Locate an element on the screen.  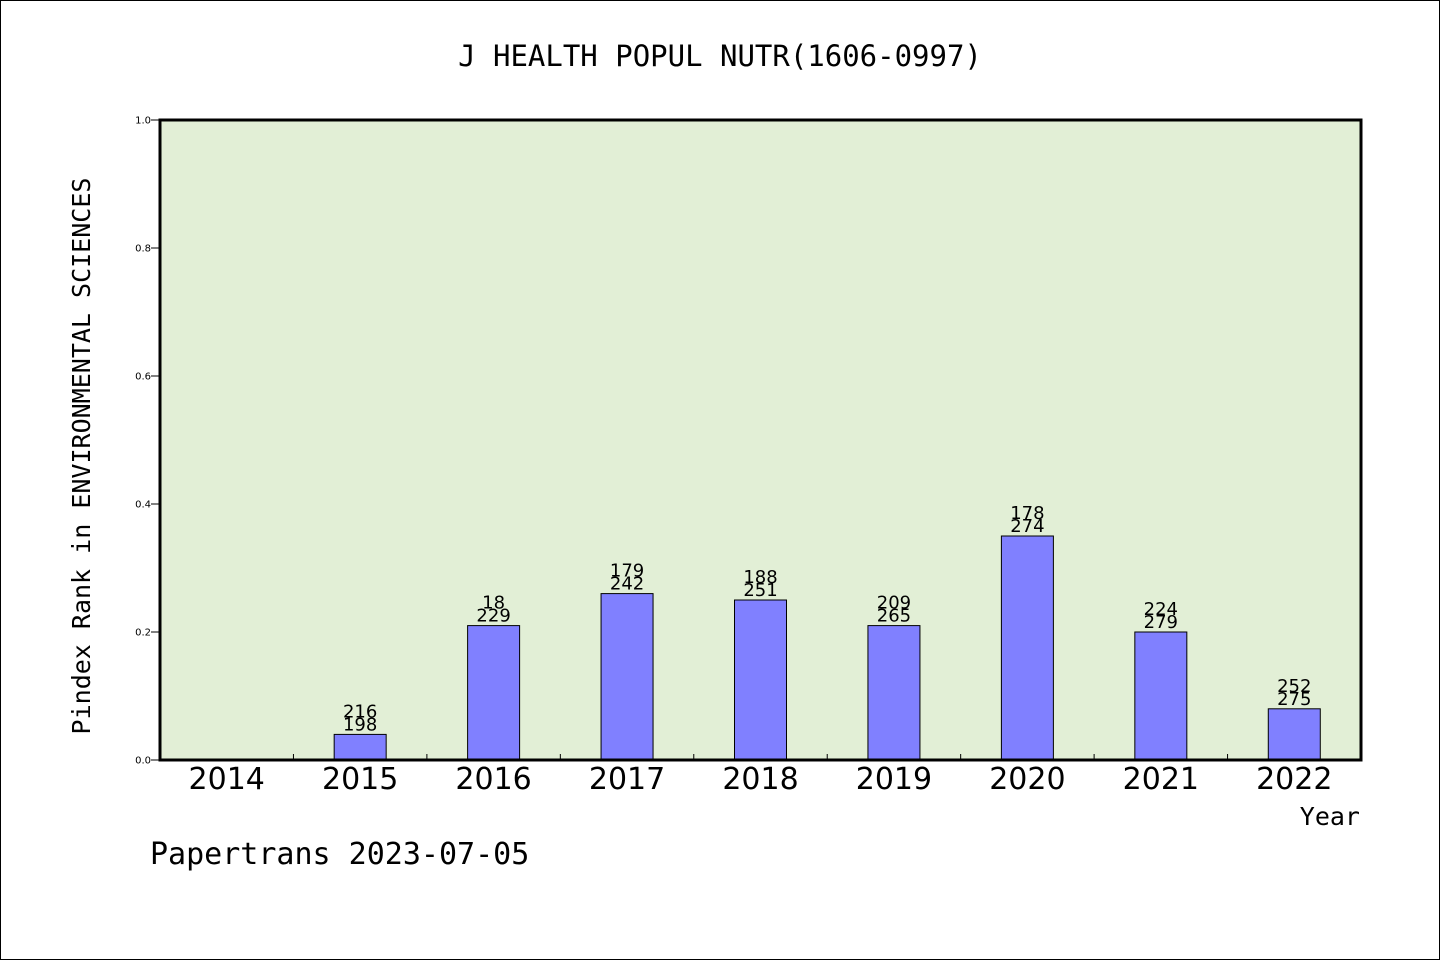
bar-label-top: 18 is located at coordinates (493, 603).